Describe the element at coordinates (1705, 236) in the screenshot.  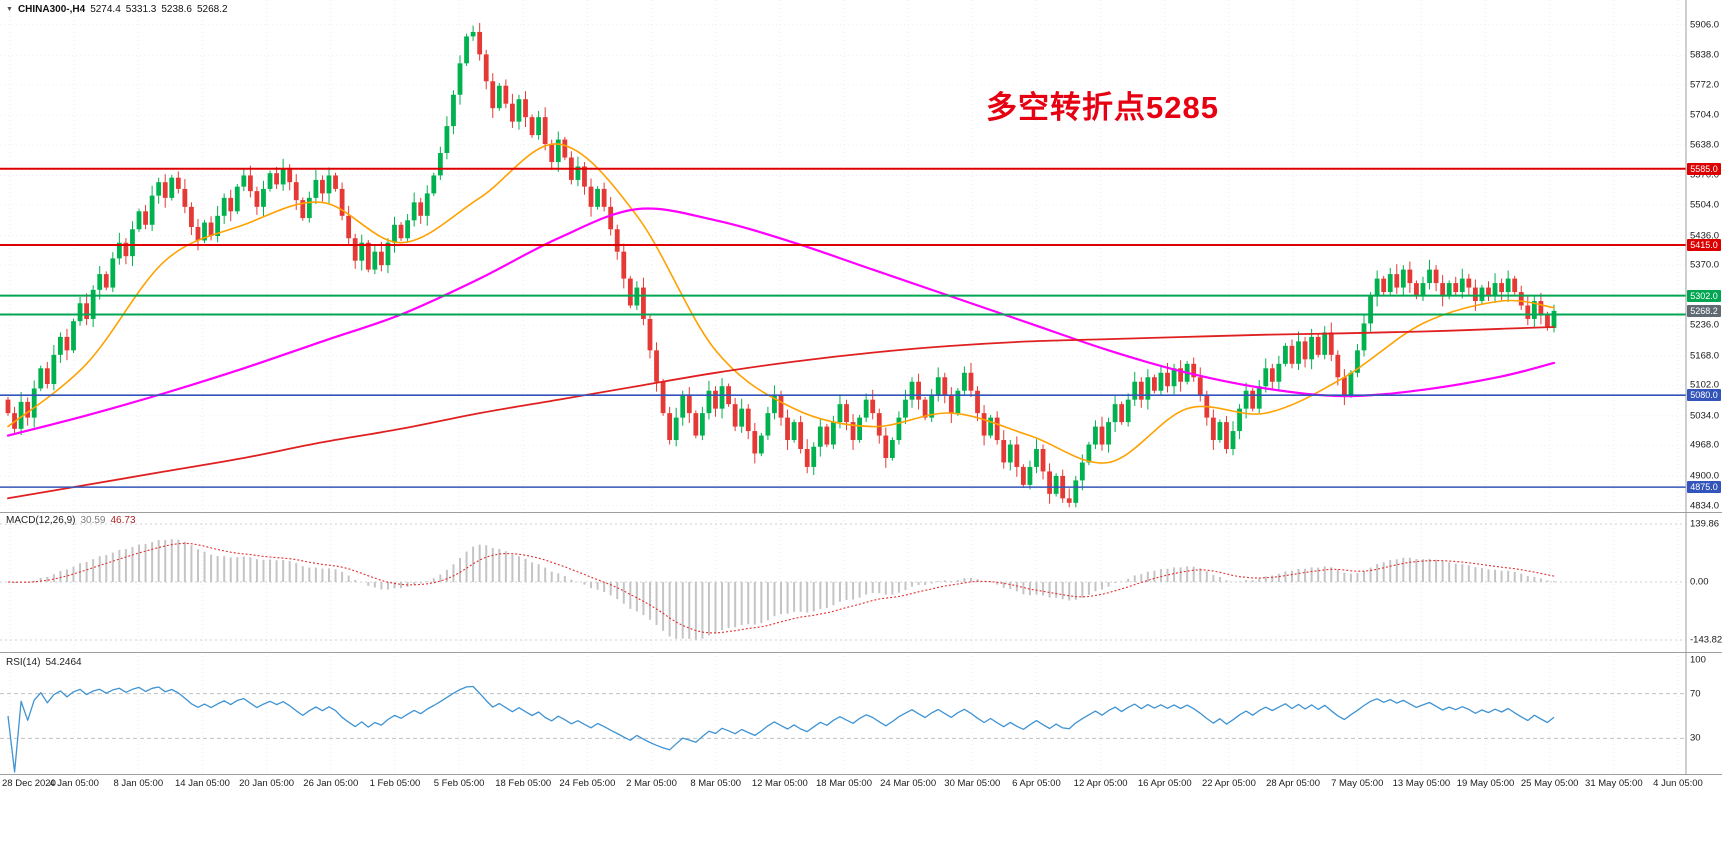
I see `price-axis-tick: 5436.0` at that location.